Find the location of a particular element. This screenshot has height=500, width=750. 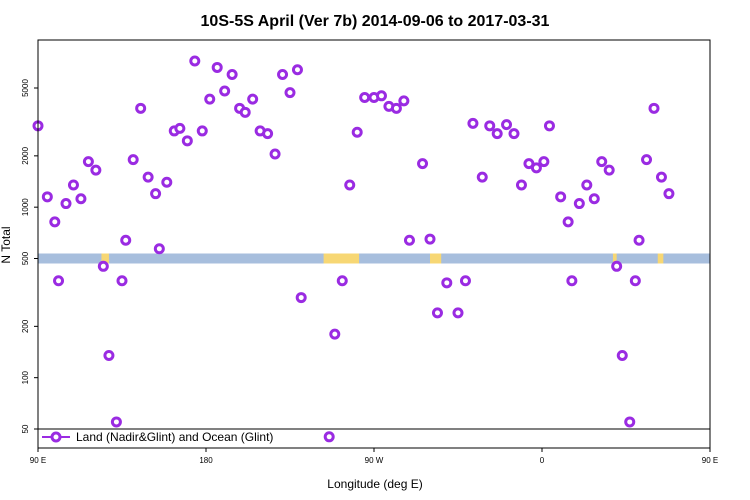

y-tick-label: 200 is located at coordinates (25, 326).